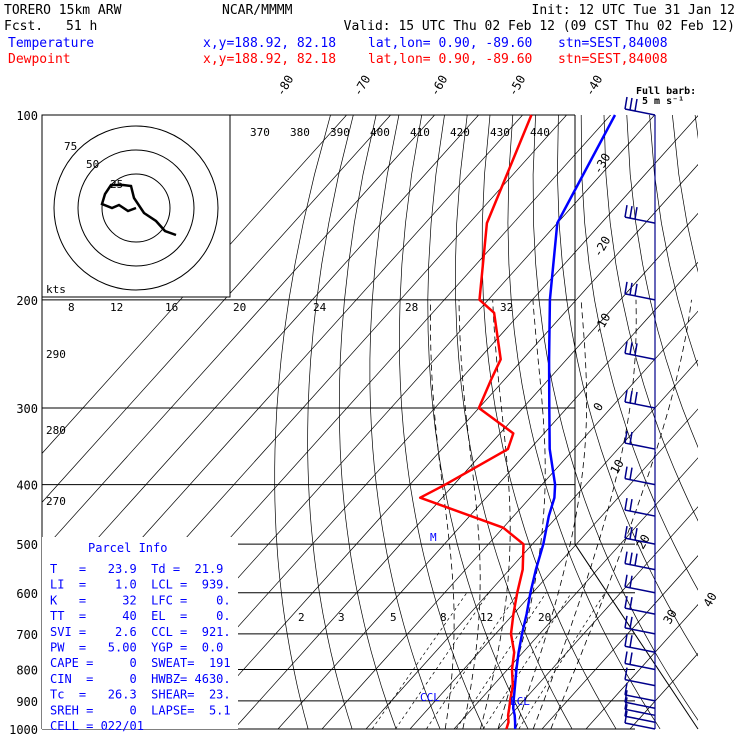 Image resolution: width=740 pixels, height=740 pixels. Describe the element at coordinates (116, 307) in the screenshot. I see `mixing-ratio-label: 12` at that location.